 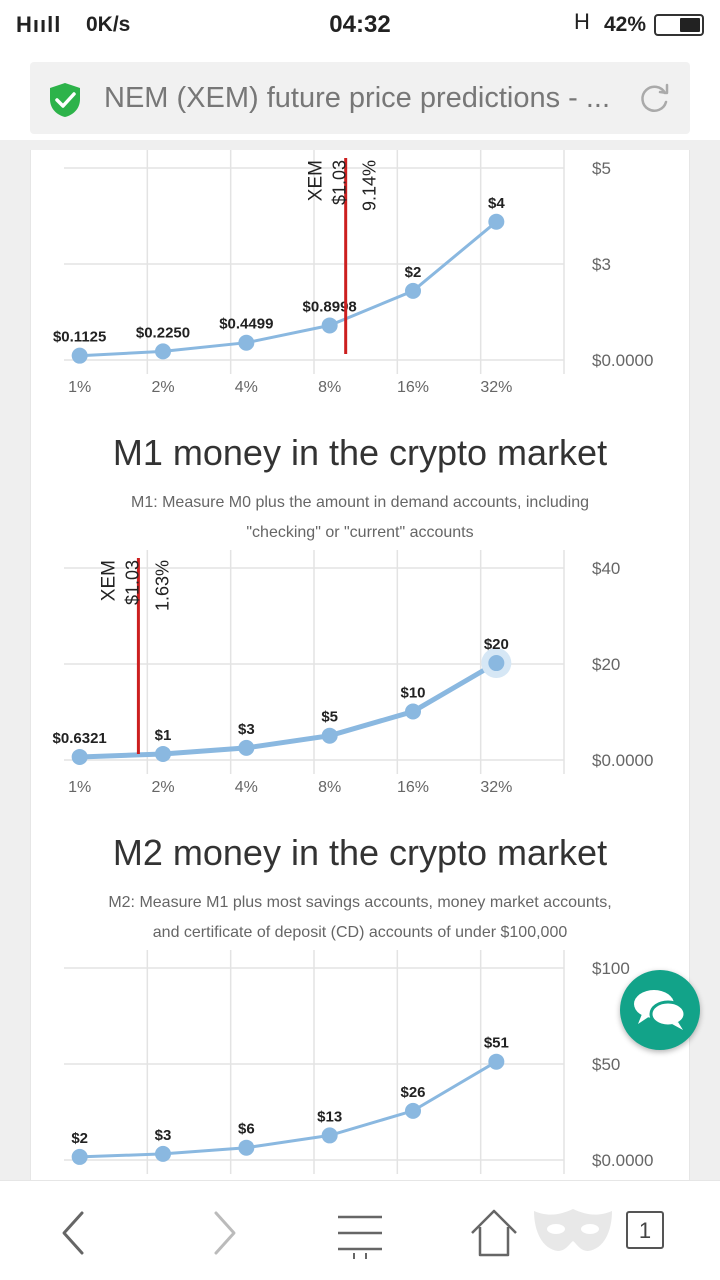 What do you see at coordinates (496, 203) in the screenshot?
I see `data-label: $4` at bounding box center [496, 203].